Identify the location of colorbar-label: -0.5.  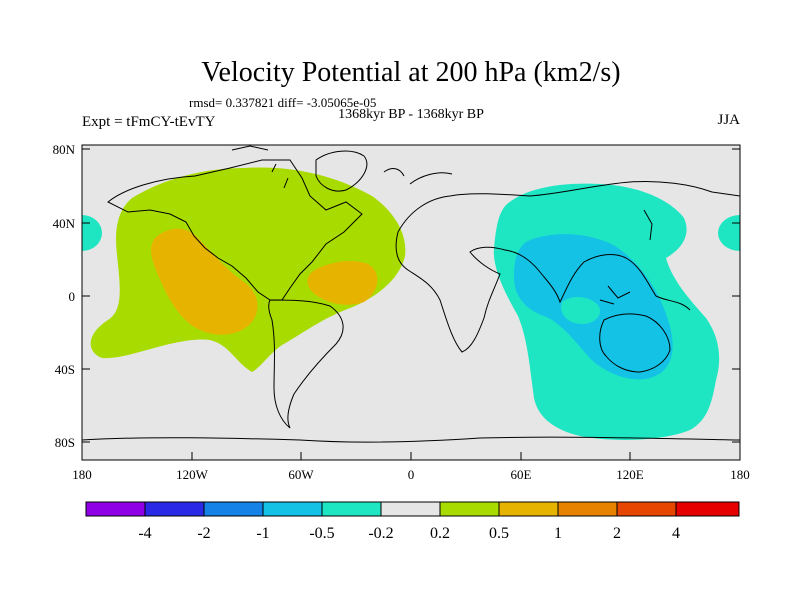
(321, 533).